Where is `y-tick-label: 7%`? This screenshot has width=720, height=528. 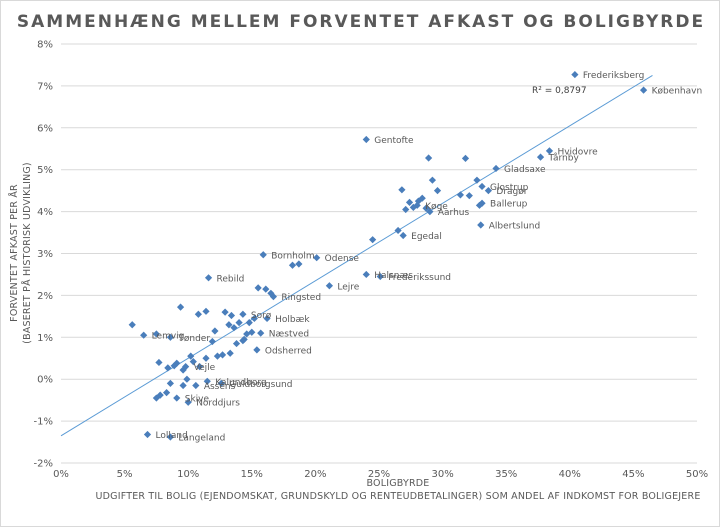 y-tick-label: 7% is located at coordinates (45, 86).